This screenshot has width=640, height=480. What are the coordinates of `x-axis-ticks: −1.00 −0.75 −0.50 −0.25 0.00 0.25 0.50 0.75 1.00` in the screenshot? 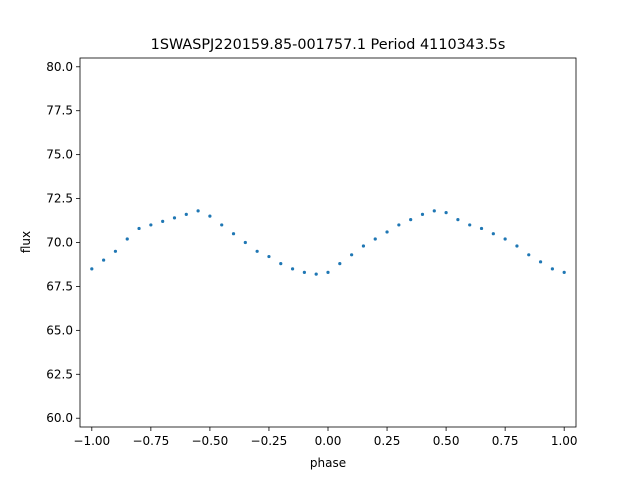 It's located at (325, 437).